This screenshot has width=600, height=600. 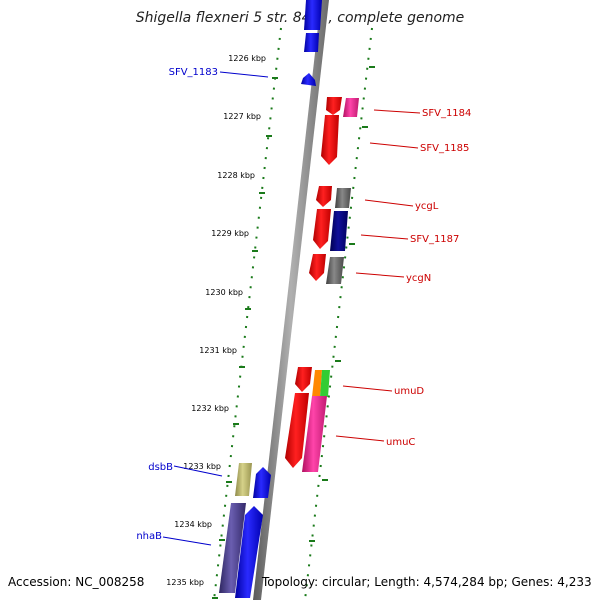 I want to click on gene-label-ycgL: ycgL, so click(x=427, y=206).